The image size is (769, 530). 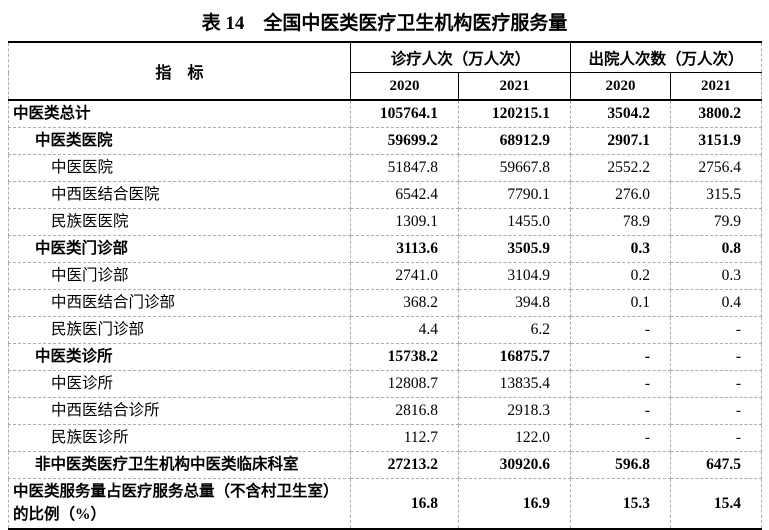 I want to click on table-row: 中医门诊部 2741.0 3104.9 0.2 0.3, so click(x=385, y=276).